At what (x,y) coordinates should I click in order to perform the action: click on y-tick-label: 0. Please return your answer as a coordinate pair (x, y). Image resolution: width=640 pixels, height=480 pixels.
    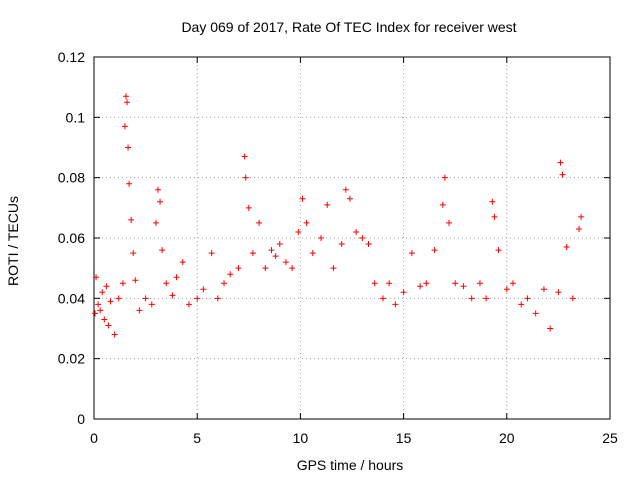
    Looking at the image, I should click on (81, 419).